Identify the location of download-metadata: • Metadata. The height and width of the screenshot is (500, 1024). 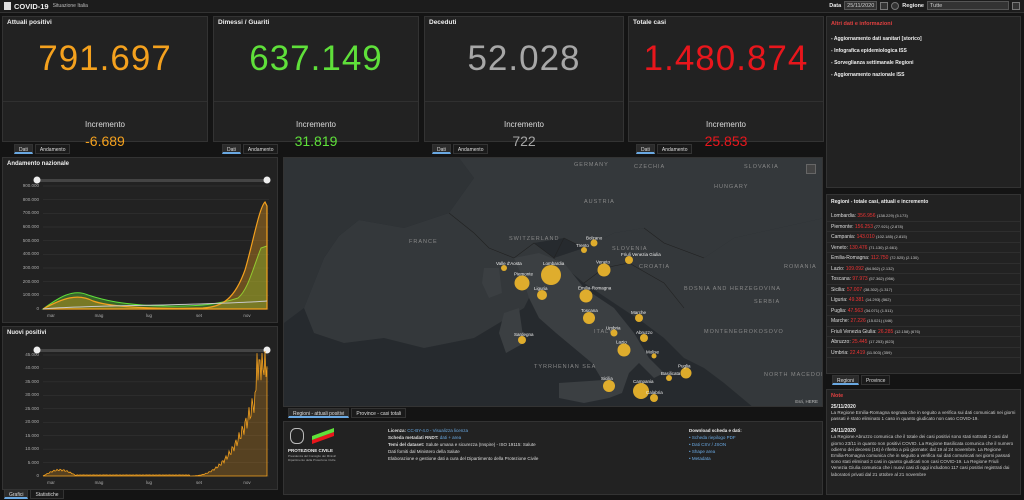
(700, 458).